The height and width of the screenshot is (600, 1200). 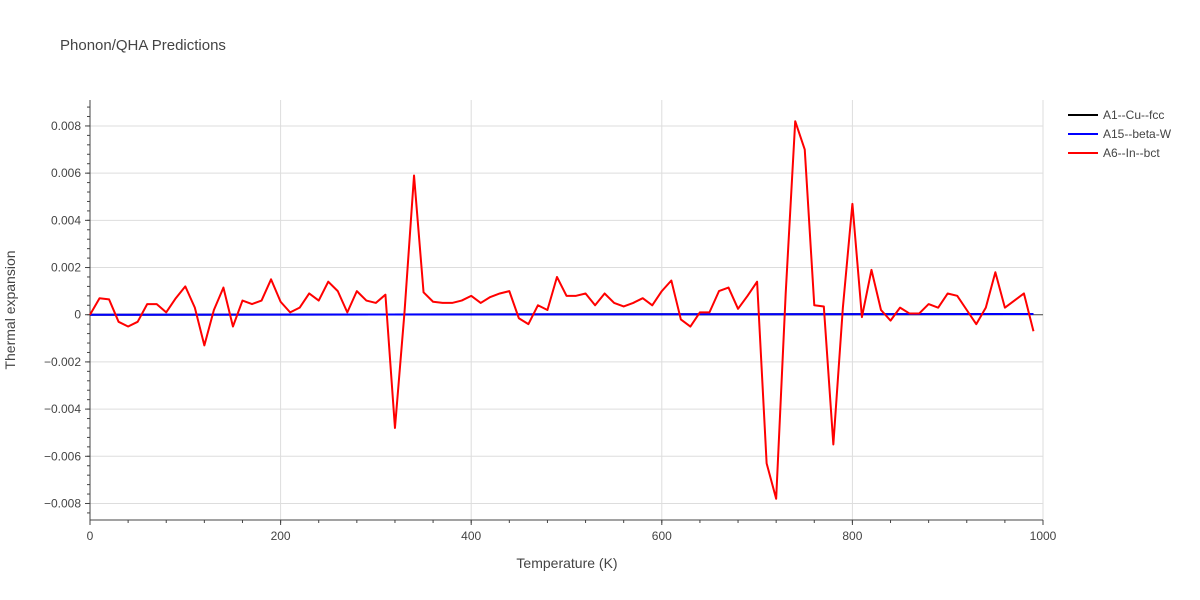 What do you see at coordinates (662, 536) in the screenshot?
I see `x-tick-label: 600` at bounding box center [662, 536].